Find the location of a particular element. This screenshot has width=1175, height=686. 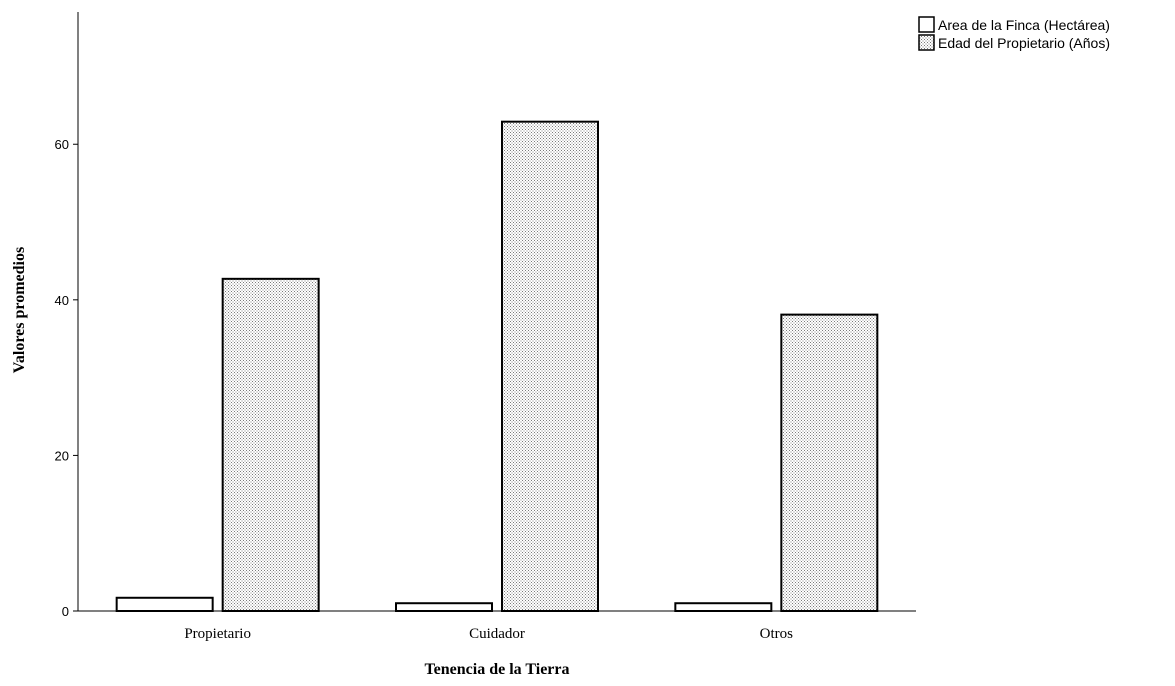

x-tick-label: Otros is located at coordinates (776, 634).